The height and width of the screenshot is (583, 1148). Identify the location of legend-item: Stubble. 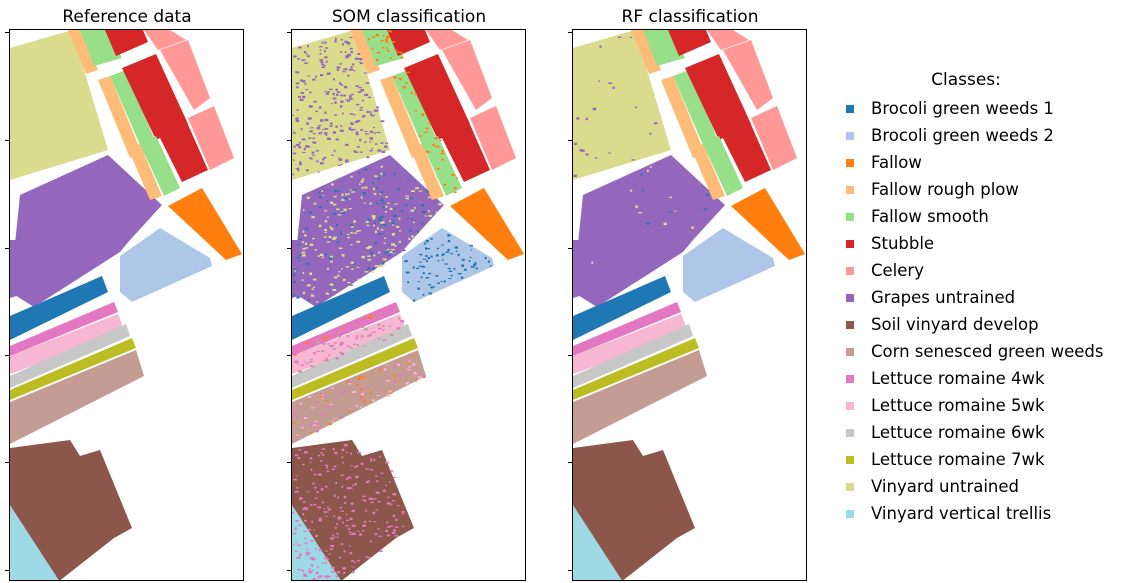
(969, 243).